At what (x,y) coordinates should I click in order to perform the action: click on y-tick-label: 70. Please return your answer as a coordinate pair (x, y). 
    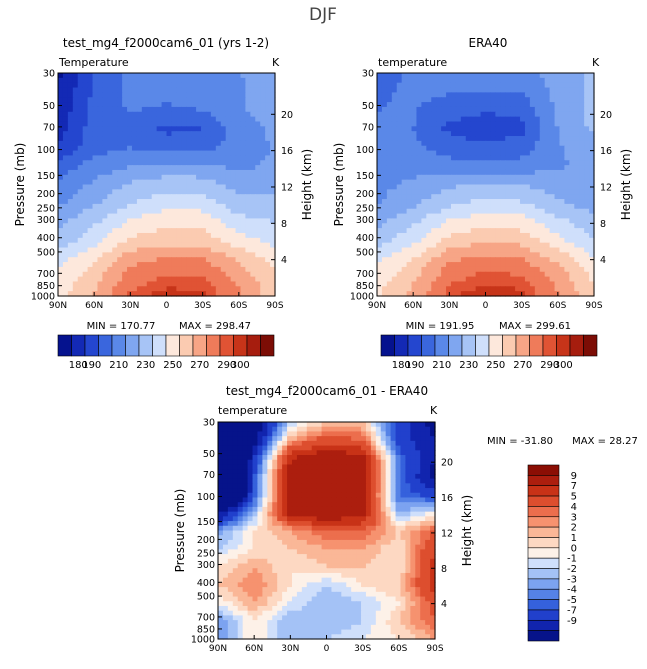
    Looking at the image, I should click on (368, 127).